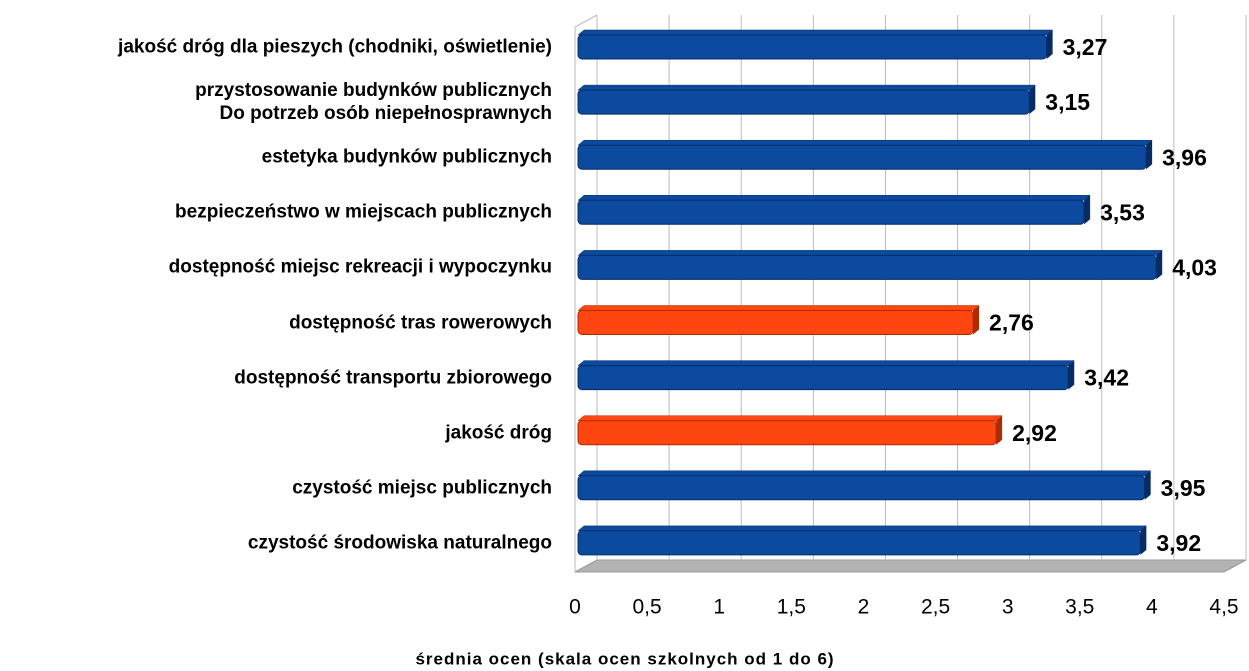  Describe the element at coordinates (791, 607) in the screenshot. I see `x-tick-label: 1,5` at that location.